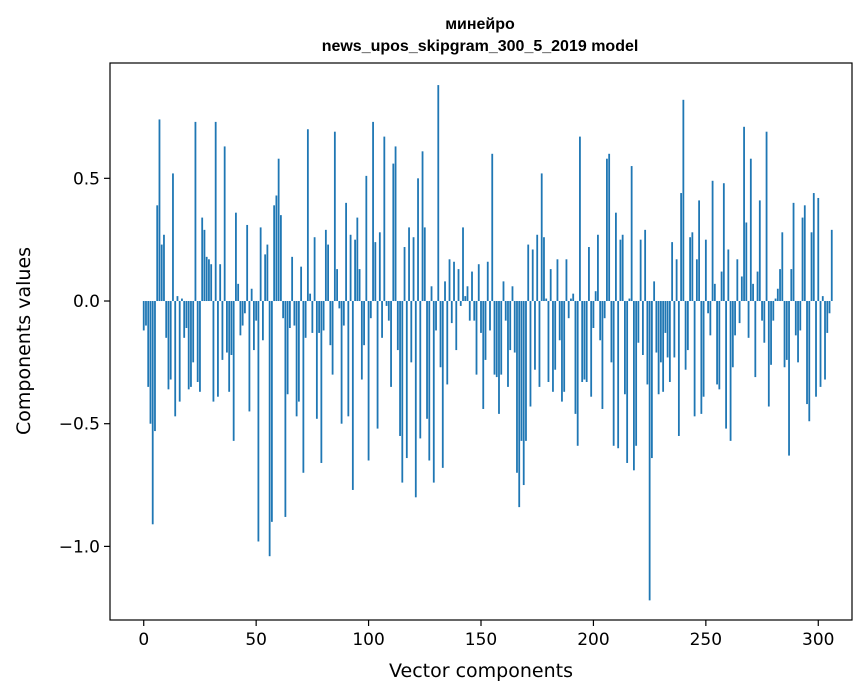 The width and height of the screenshot is (867, 696). Describe the element at coordinates (86, 302) in the screenshot. I see `y-tick-label-2: 0.0` at that location.